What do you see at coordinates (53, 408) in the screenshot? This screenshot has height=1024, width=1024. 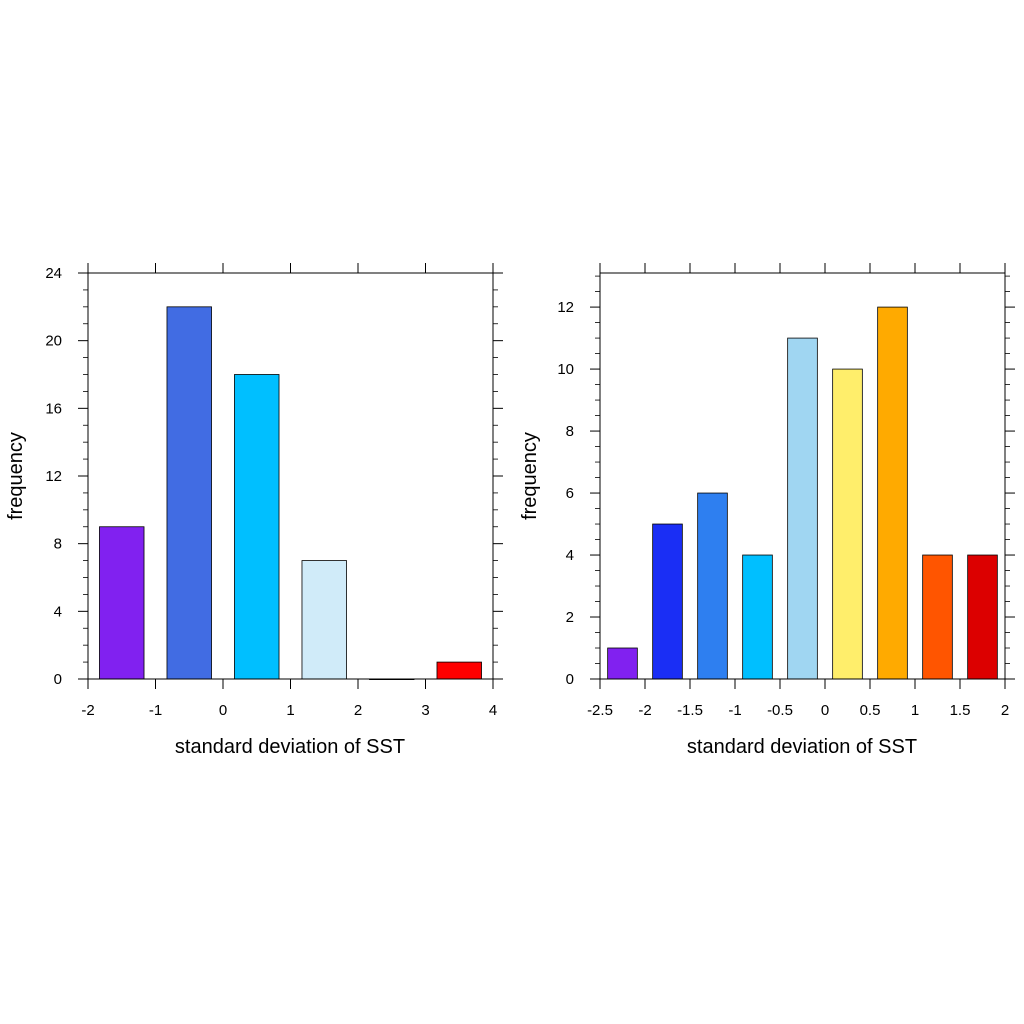 I see `y-tick-label: 16` at bounding box center [53, 408].